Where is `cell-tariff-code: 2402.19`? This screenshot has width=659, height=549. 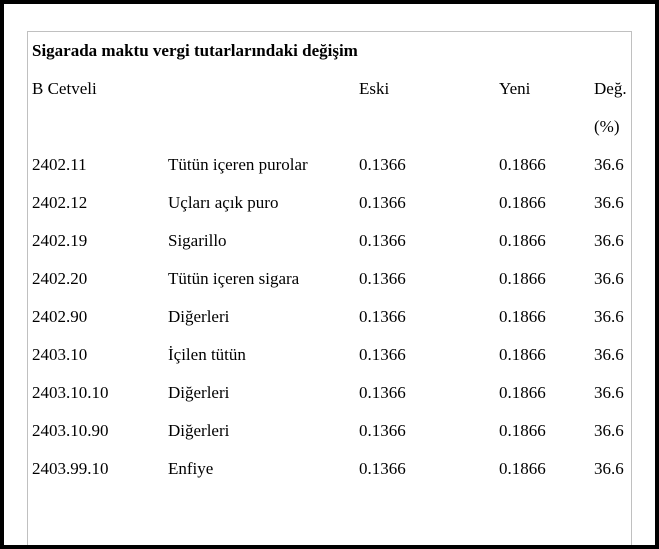
cell-tariff-code: 2402.19 is located at coordinates (60, 240).